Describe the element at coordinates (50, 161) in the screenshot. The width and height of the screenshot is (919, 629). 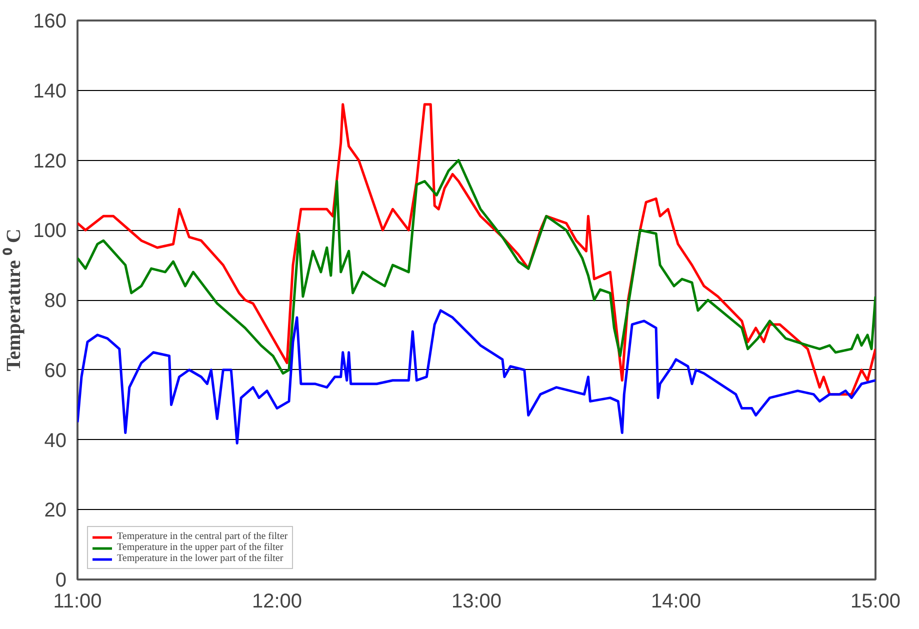
I see `y-tick-label: 120` at that location.